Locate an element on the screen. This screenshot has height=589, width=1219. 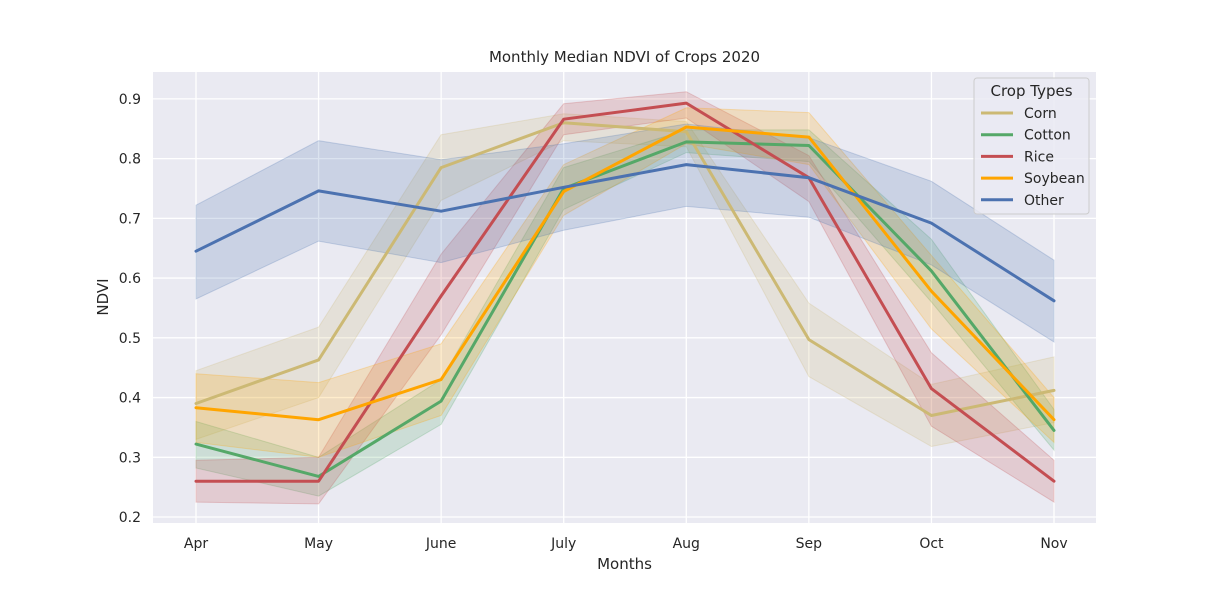
x-tick-label: Sep is located at coordinates (809, 544).